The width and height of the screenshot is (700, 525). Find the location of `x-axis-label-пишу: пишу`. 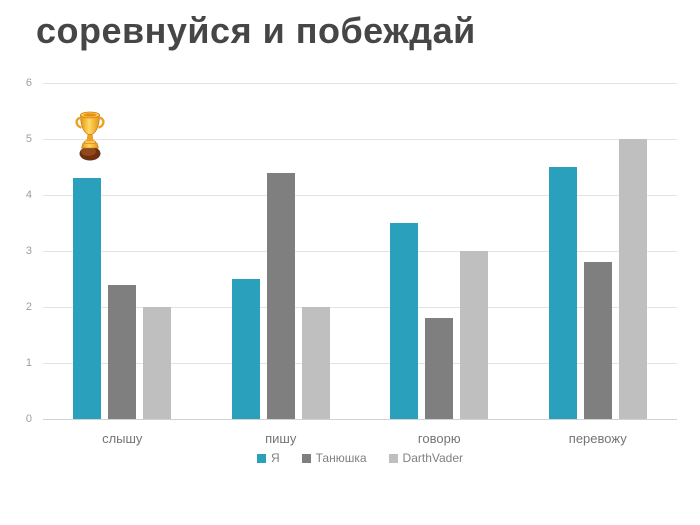

x-axis-label-пишу: пишу is located at coordinates (281, 438).